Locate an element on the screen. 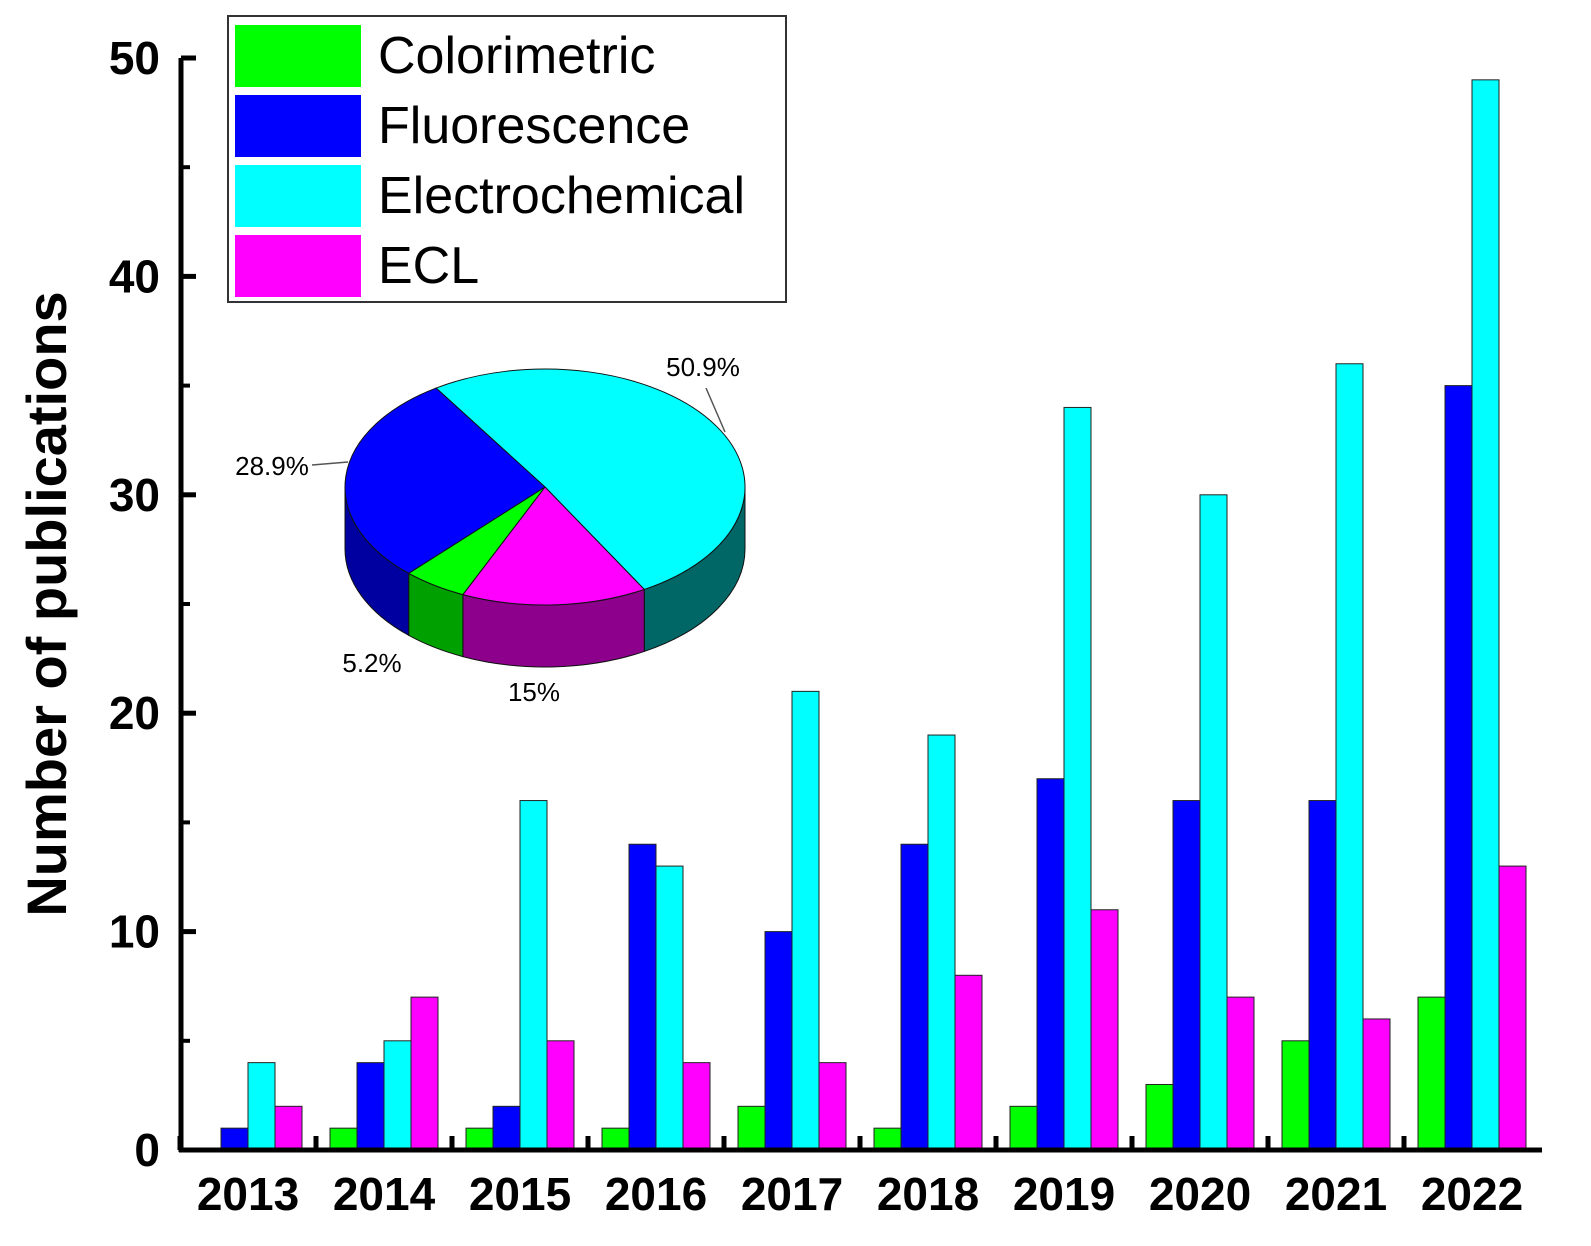 The width and height of the screenshot is (1591, 1246). bar-colorimetric-2016 is located at coordinates (615, 1139).